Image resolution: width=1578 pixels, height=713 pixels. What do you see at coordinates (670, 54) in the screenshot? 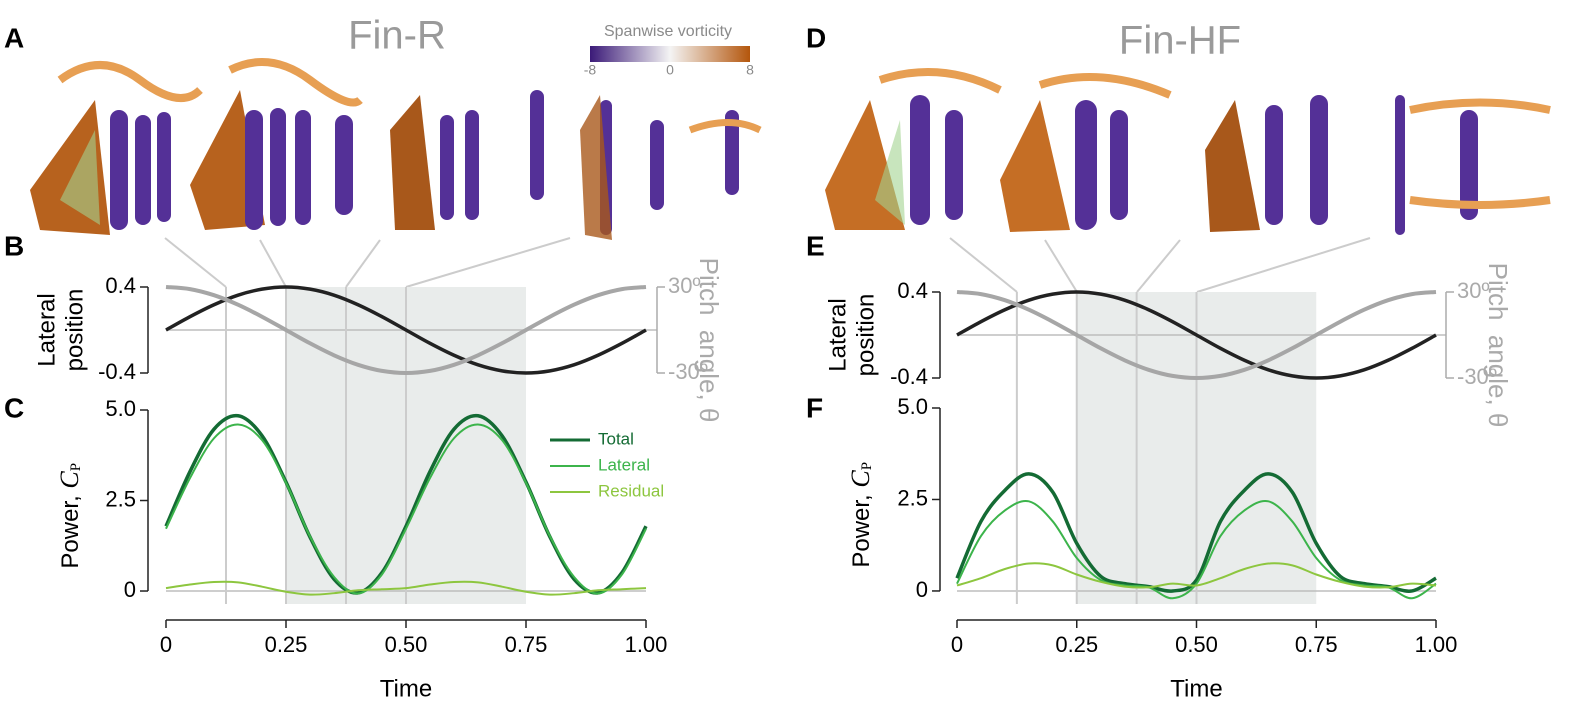
I see `colorbar` at bounding box center [670, 54].